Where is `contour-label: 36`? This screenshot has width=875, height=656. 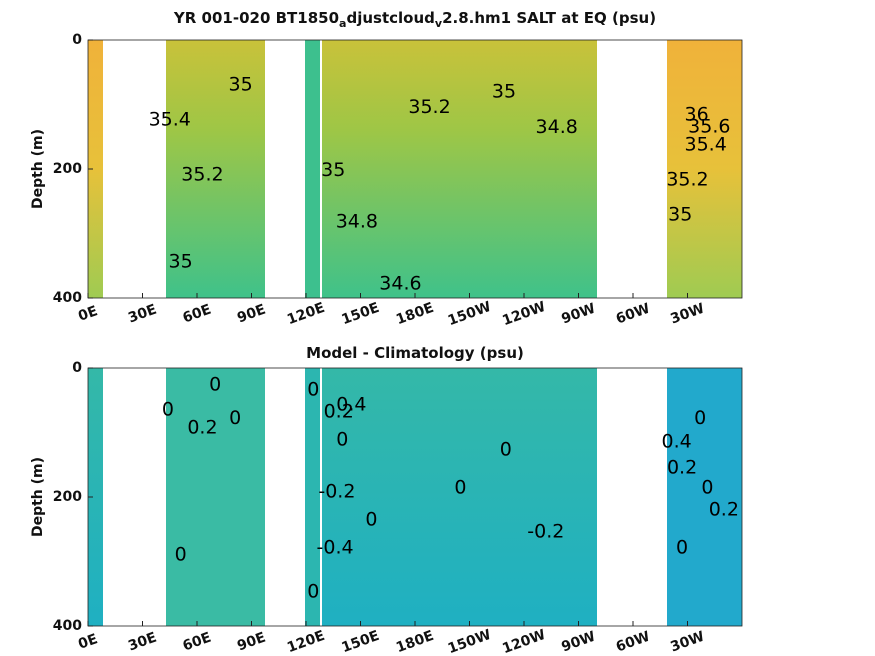 contour-label: 36 is located at coordinates (696, 114).